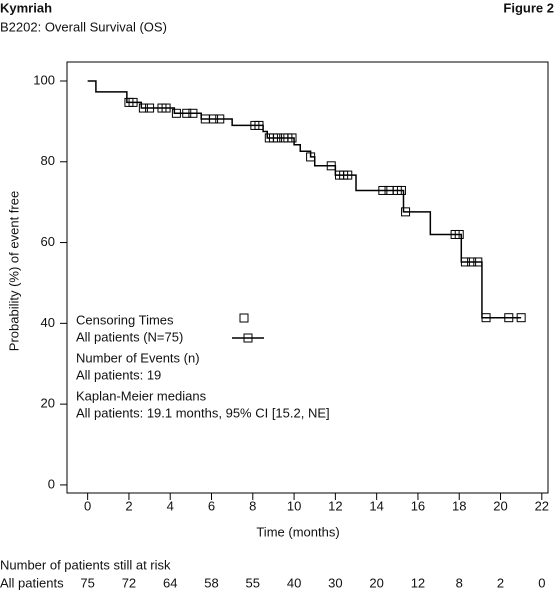  Describe the element at coordinates (297, 531) in the screenshot. I see `x-axis-label: Time (months)` at that location.